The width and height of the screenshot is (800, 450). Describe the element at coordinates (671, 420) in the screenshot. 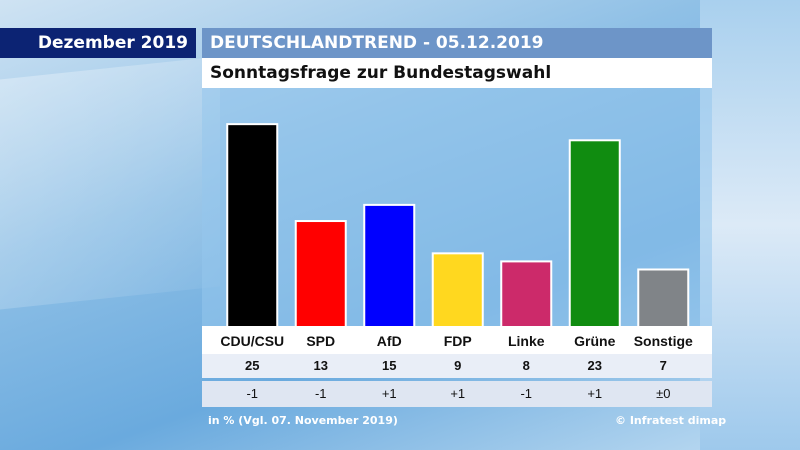

I see `source-credit: © Infratest dimap` at that location.